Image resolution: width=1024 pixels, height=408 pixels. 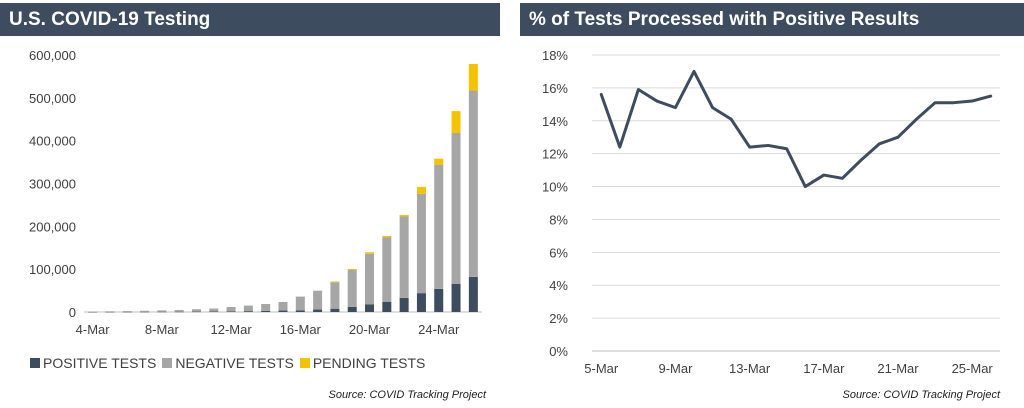 What do you see at coordinates (162, 329) in the screenshot?
I see `x-tick-label: 8-Mar` at bounding box center [162, 329].